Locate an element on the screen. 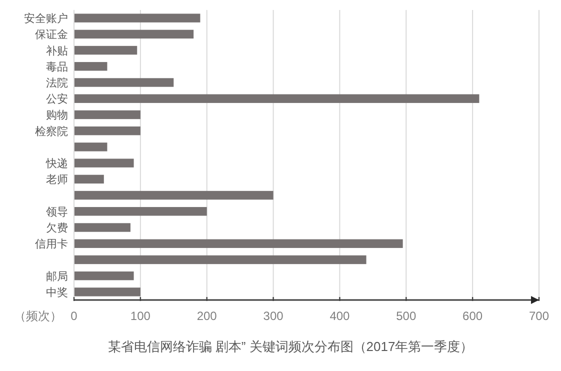 The height and width of the screenshot is (371, 561). x-tick-label: 300 is located at coordinates (273, 316).